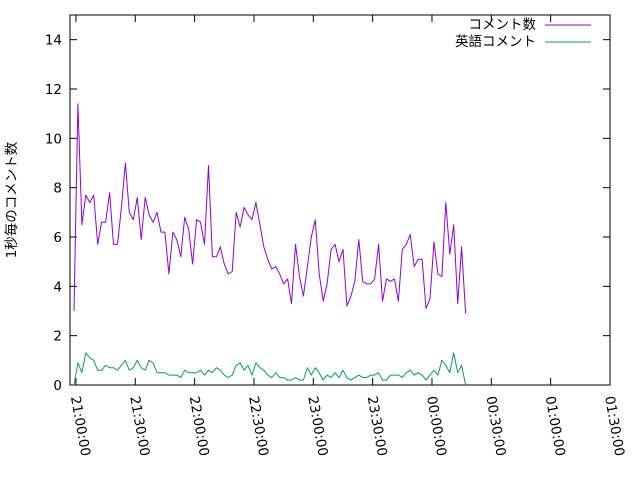  I want to click on x-tick-label: 00:00:00, so click(436, 426).